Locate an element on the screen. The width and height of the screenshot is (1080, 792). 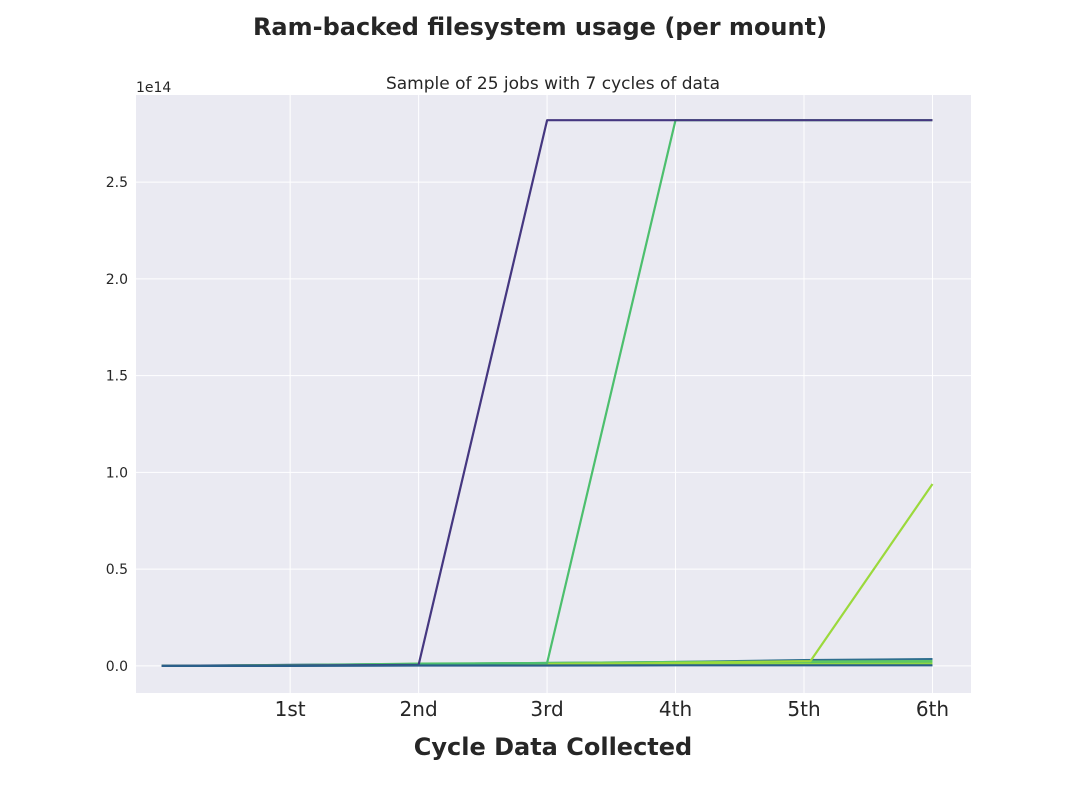
x-tick-label: 5th is located at coordinates (803, 709).